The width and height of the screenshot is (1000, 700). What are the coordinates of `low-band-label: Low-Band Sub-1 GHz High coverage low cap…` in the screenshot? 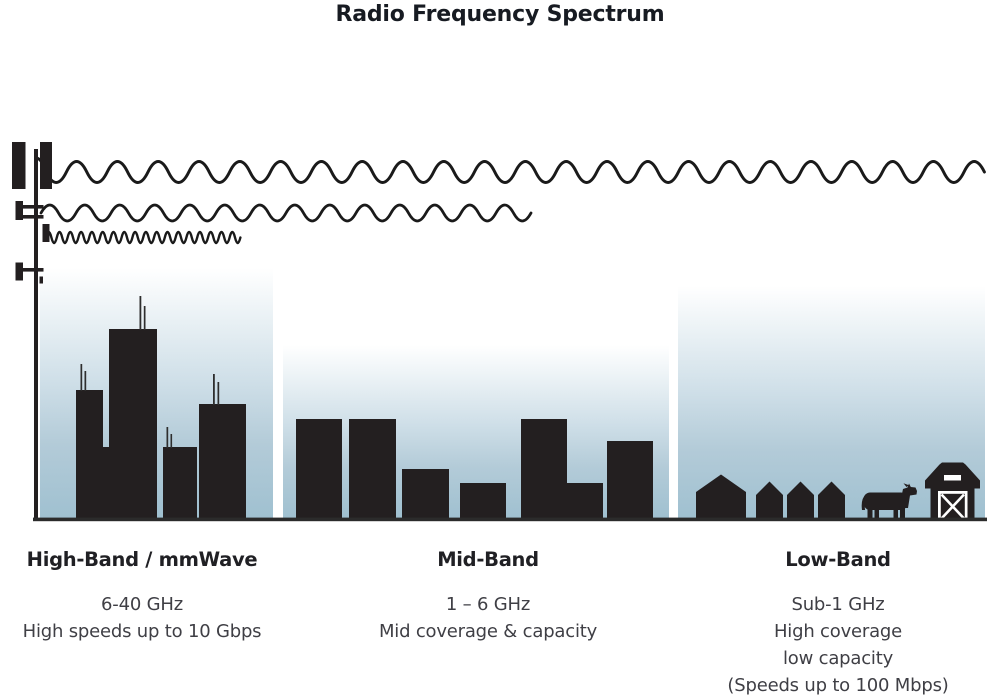 It's located at (838, 622).